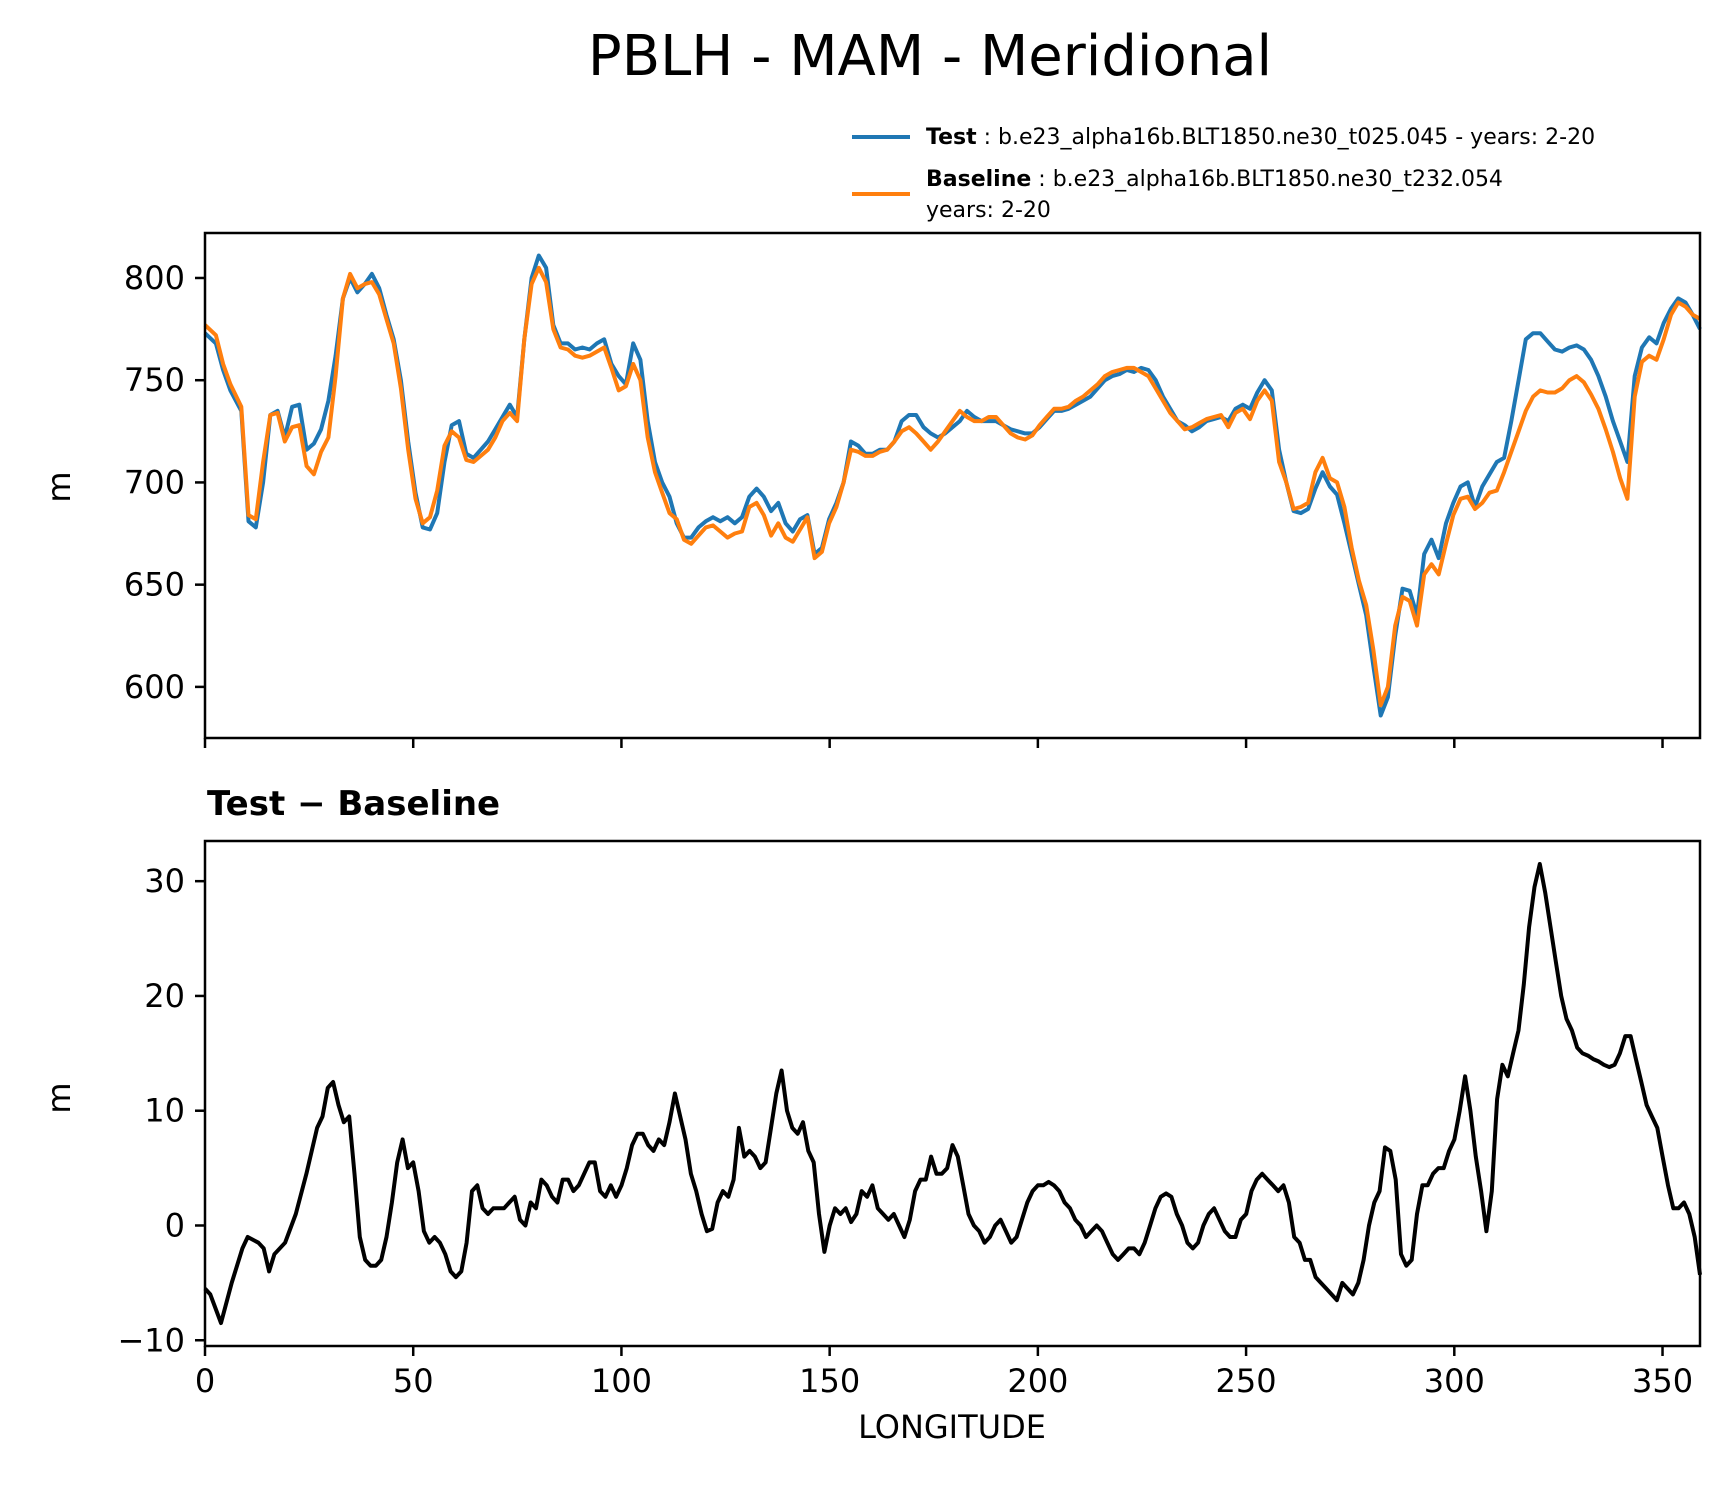  I want to click on legend-baseline-text: : b.e23_alpha16b.BLT1850.ne30_t232.054, so click(1267, 179).